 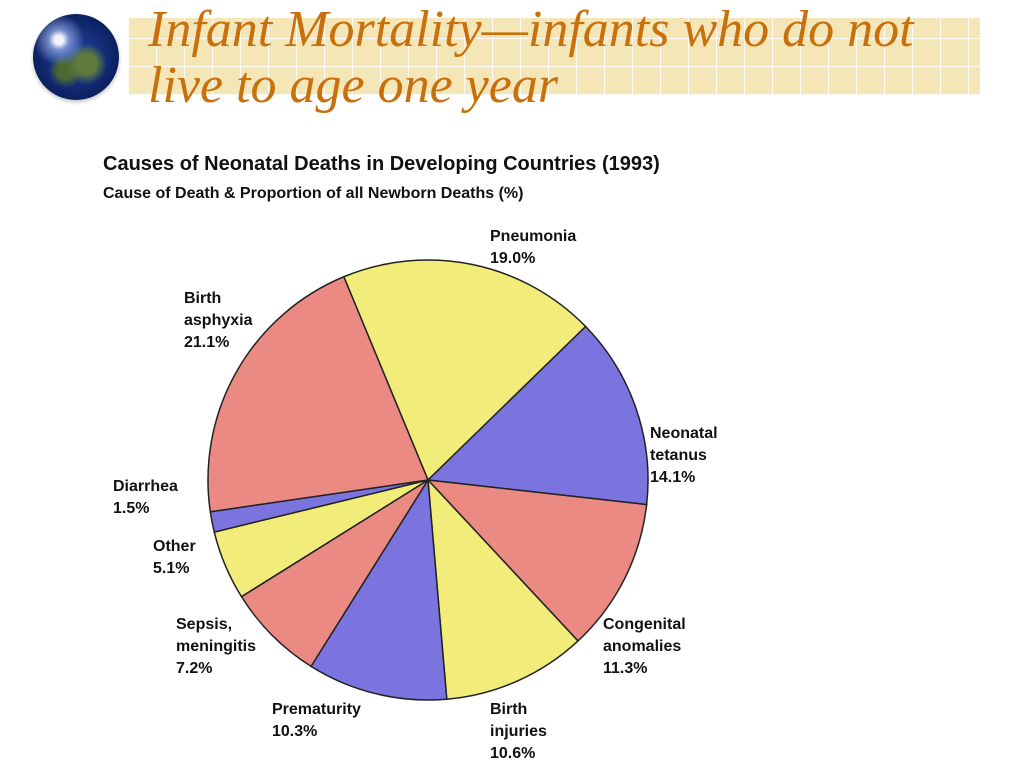 I want to click on pie-label-congenital-anomalies: Congenital anomalies 11.3%, so click(x=644, y=647).